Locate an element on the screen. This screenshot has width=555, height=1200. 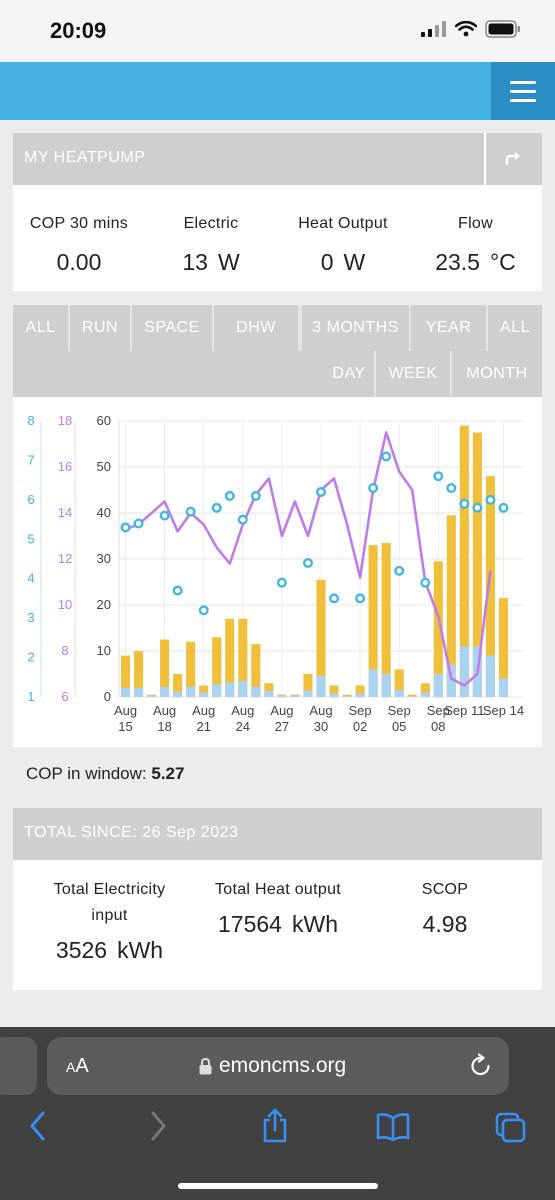
bookmarks-icon is located at coordinates (393, 1126).